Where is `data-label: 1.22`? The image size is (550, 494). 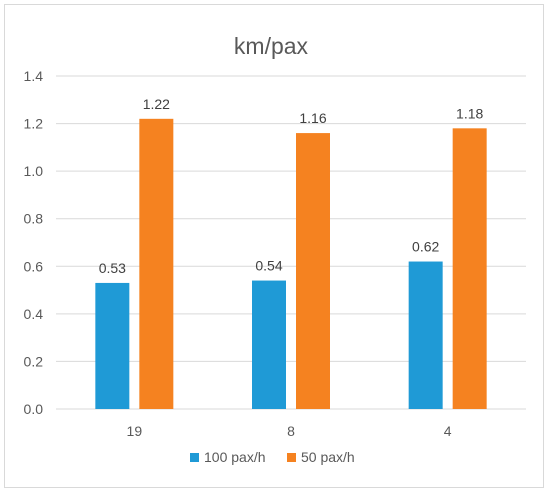
data-label: 1.22 is located at coordinates (156, 104).